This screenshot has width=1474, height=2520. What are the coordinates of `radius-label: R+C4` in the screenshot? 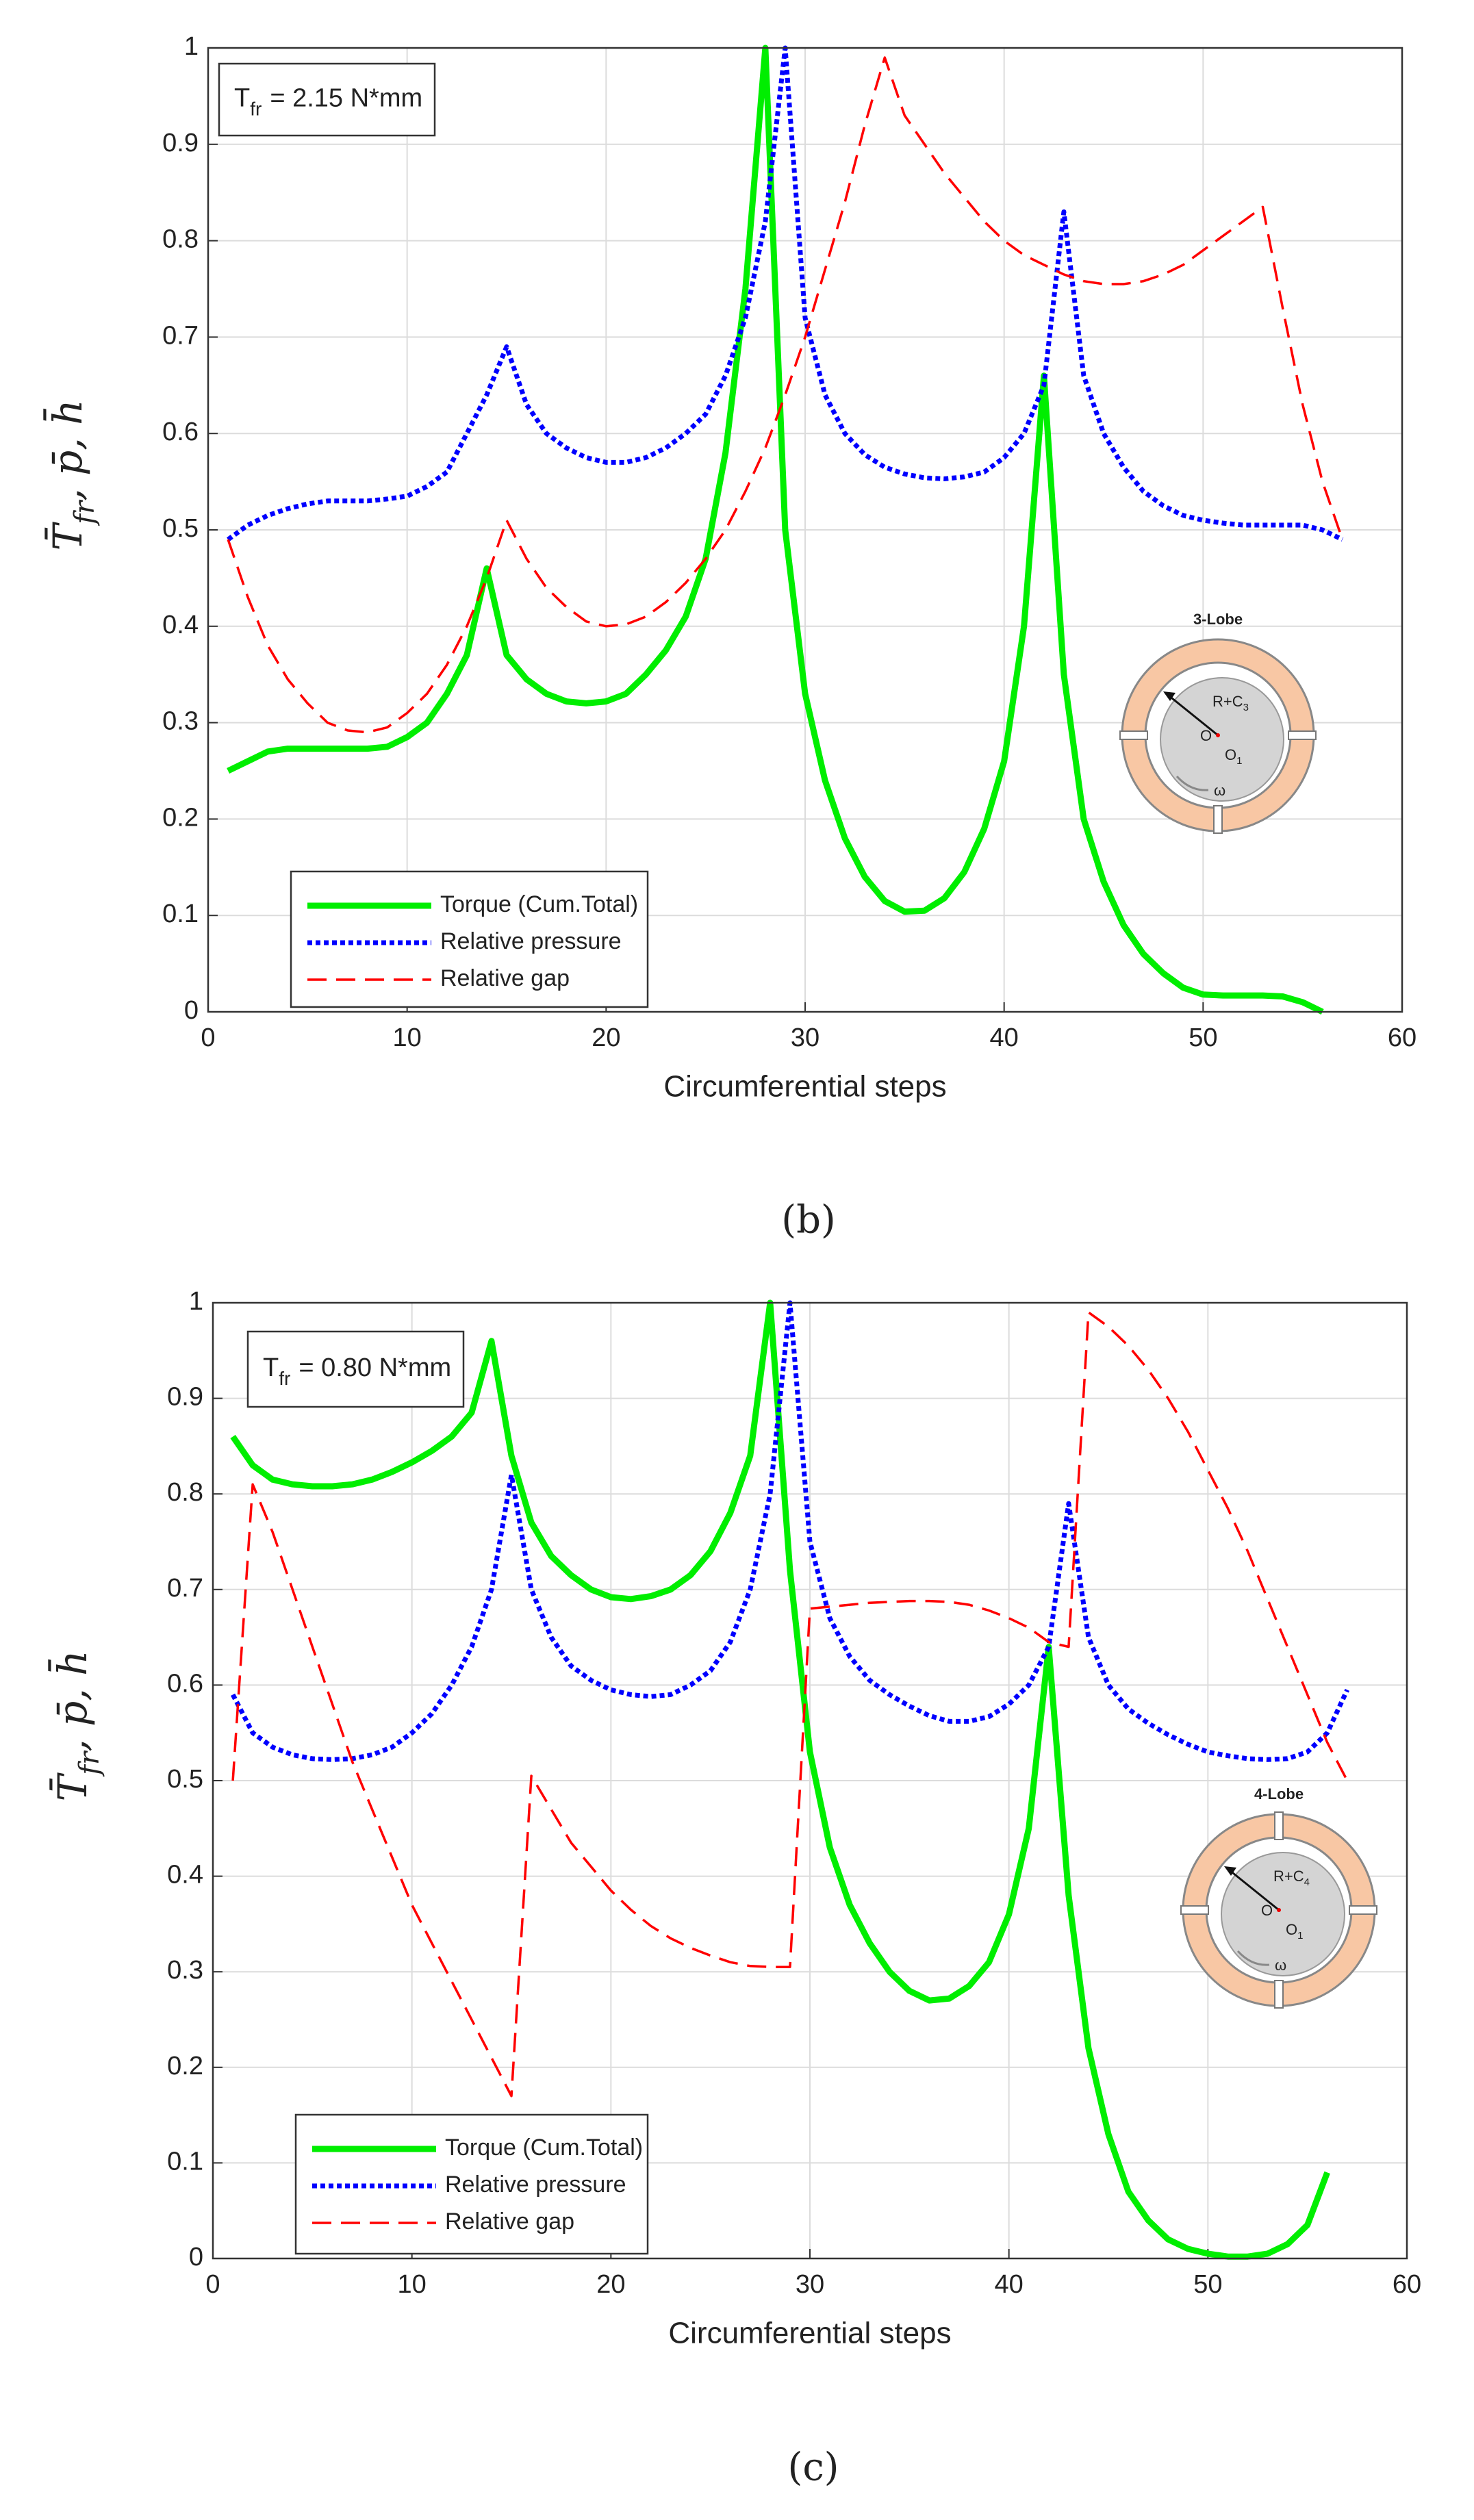 It's located at (1291, 1878).